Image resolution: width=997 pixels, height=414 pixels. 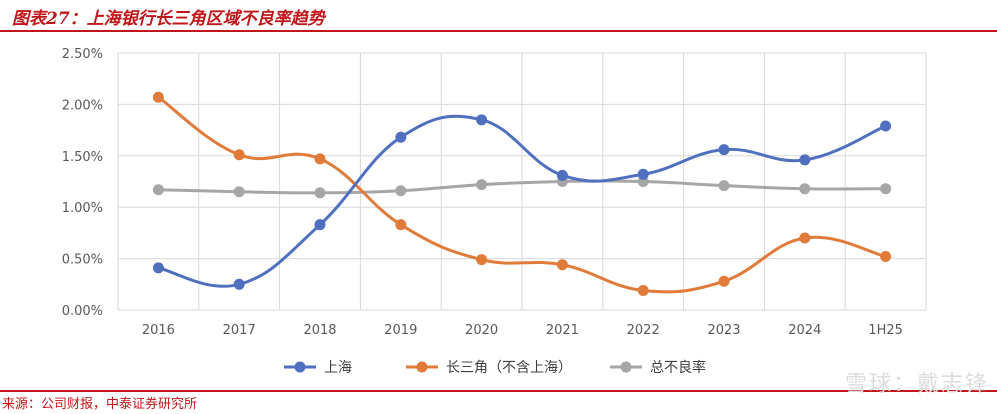 What do you see at coordinates (723, 330) in the screenshot?
I see `x-tick-label: 2023` at bounding box center [723, 330].